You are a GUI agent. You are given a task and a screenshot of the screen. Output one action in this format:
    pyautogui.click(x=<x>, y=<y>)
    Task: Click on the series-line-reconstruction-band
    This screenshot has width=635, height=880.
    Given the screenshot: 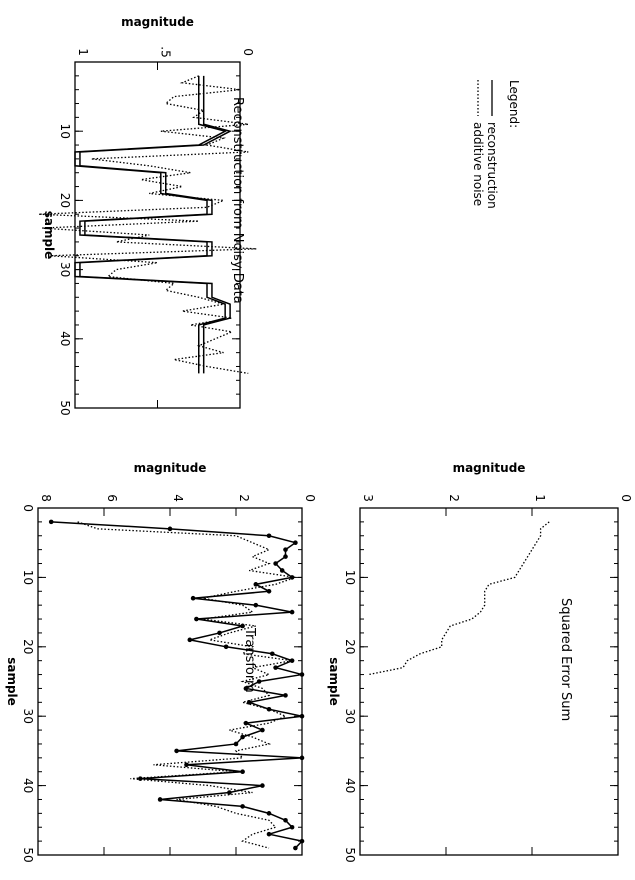 What is the action you would take?
    pyautogui.click(x=151, y=224)
    